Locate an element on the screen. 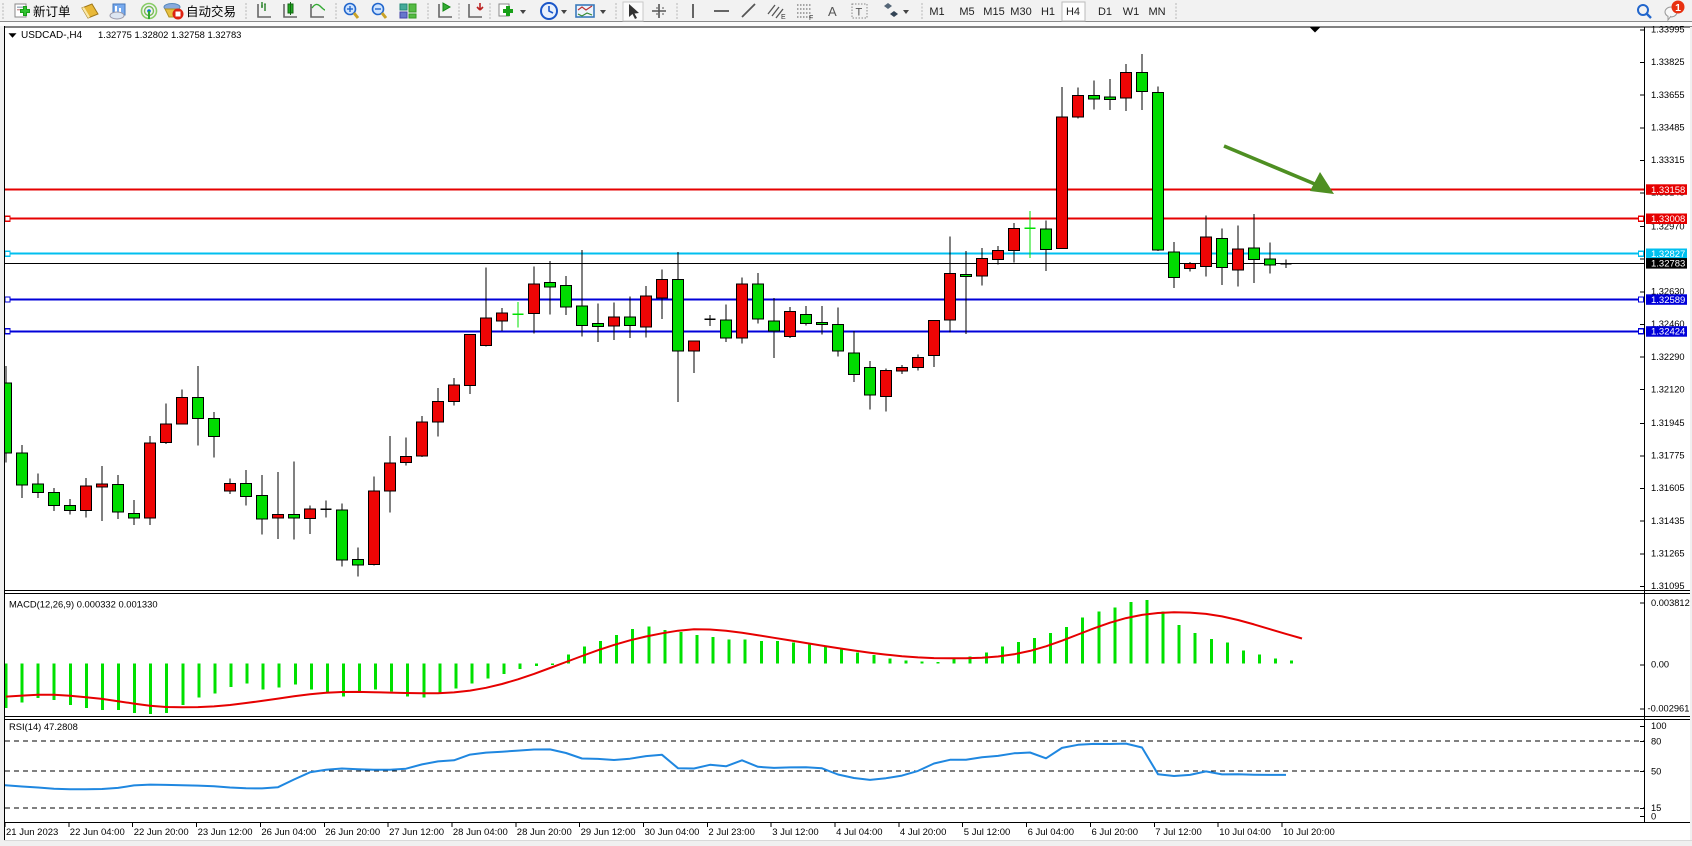 The image size is (1692, 846). svg-text: 1.32827 is located at coordinates (1668, 254).